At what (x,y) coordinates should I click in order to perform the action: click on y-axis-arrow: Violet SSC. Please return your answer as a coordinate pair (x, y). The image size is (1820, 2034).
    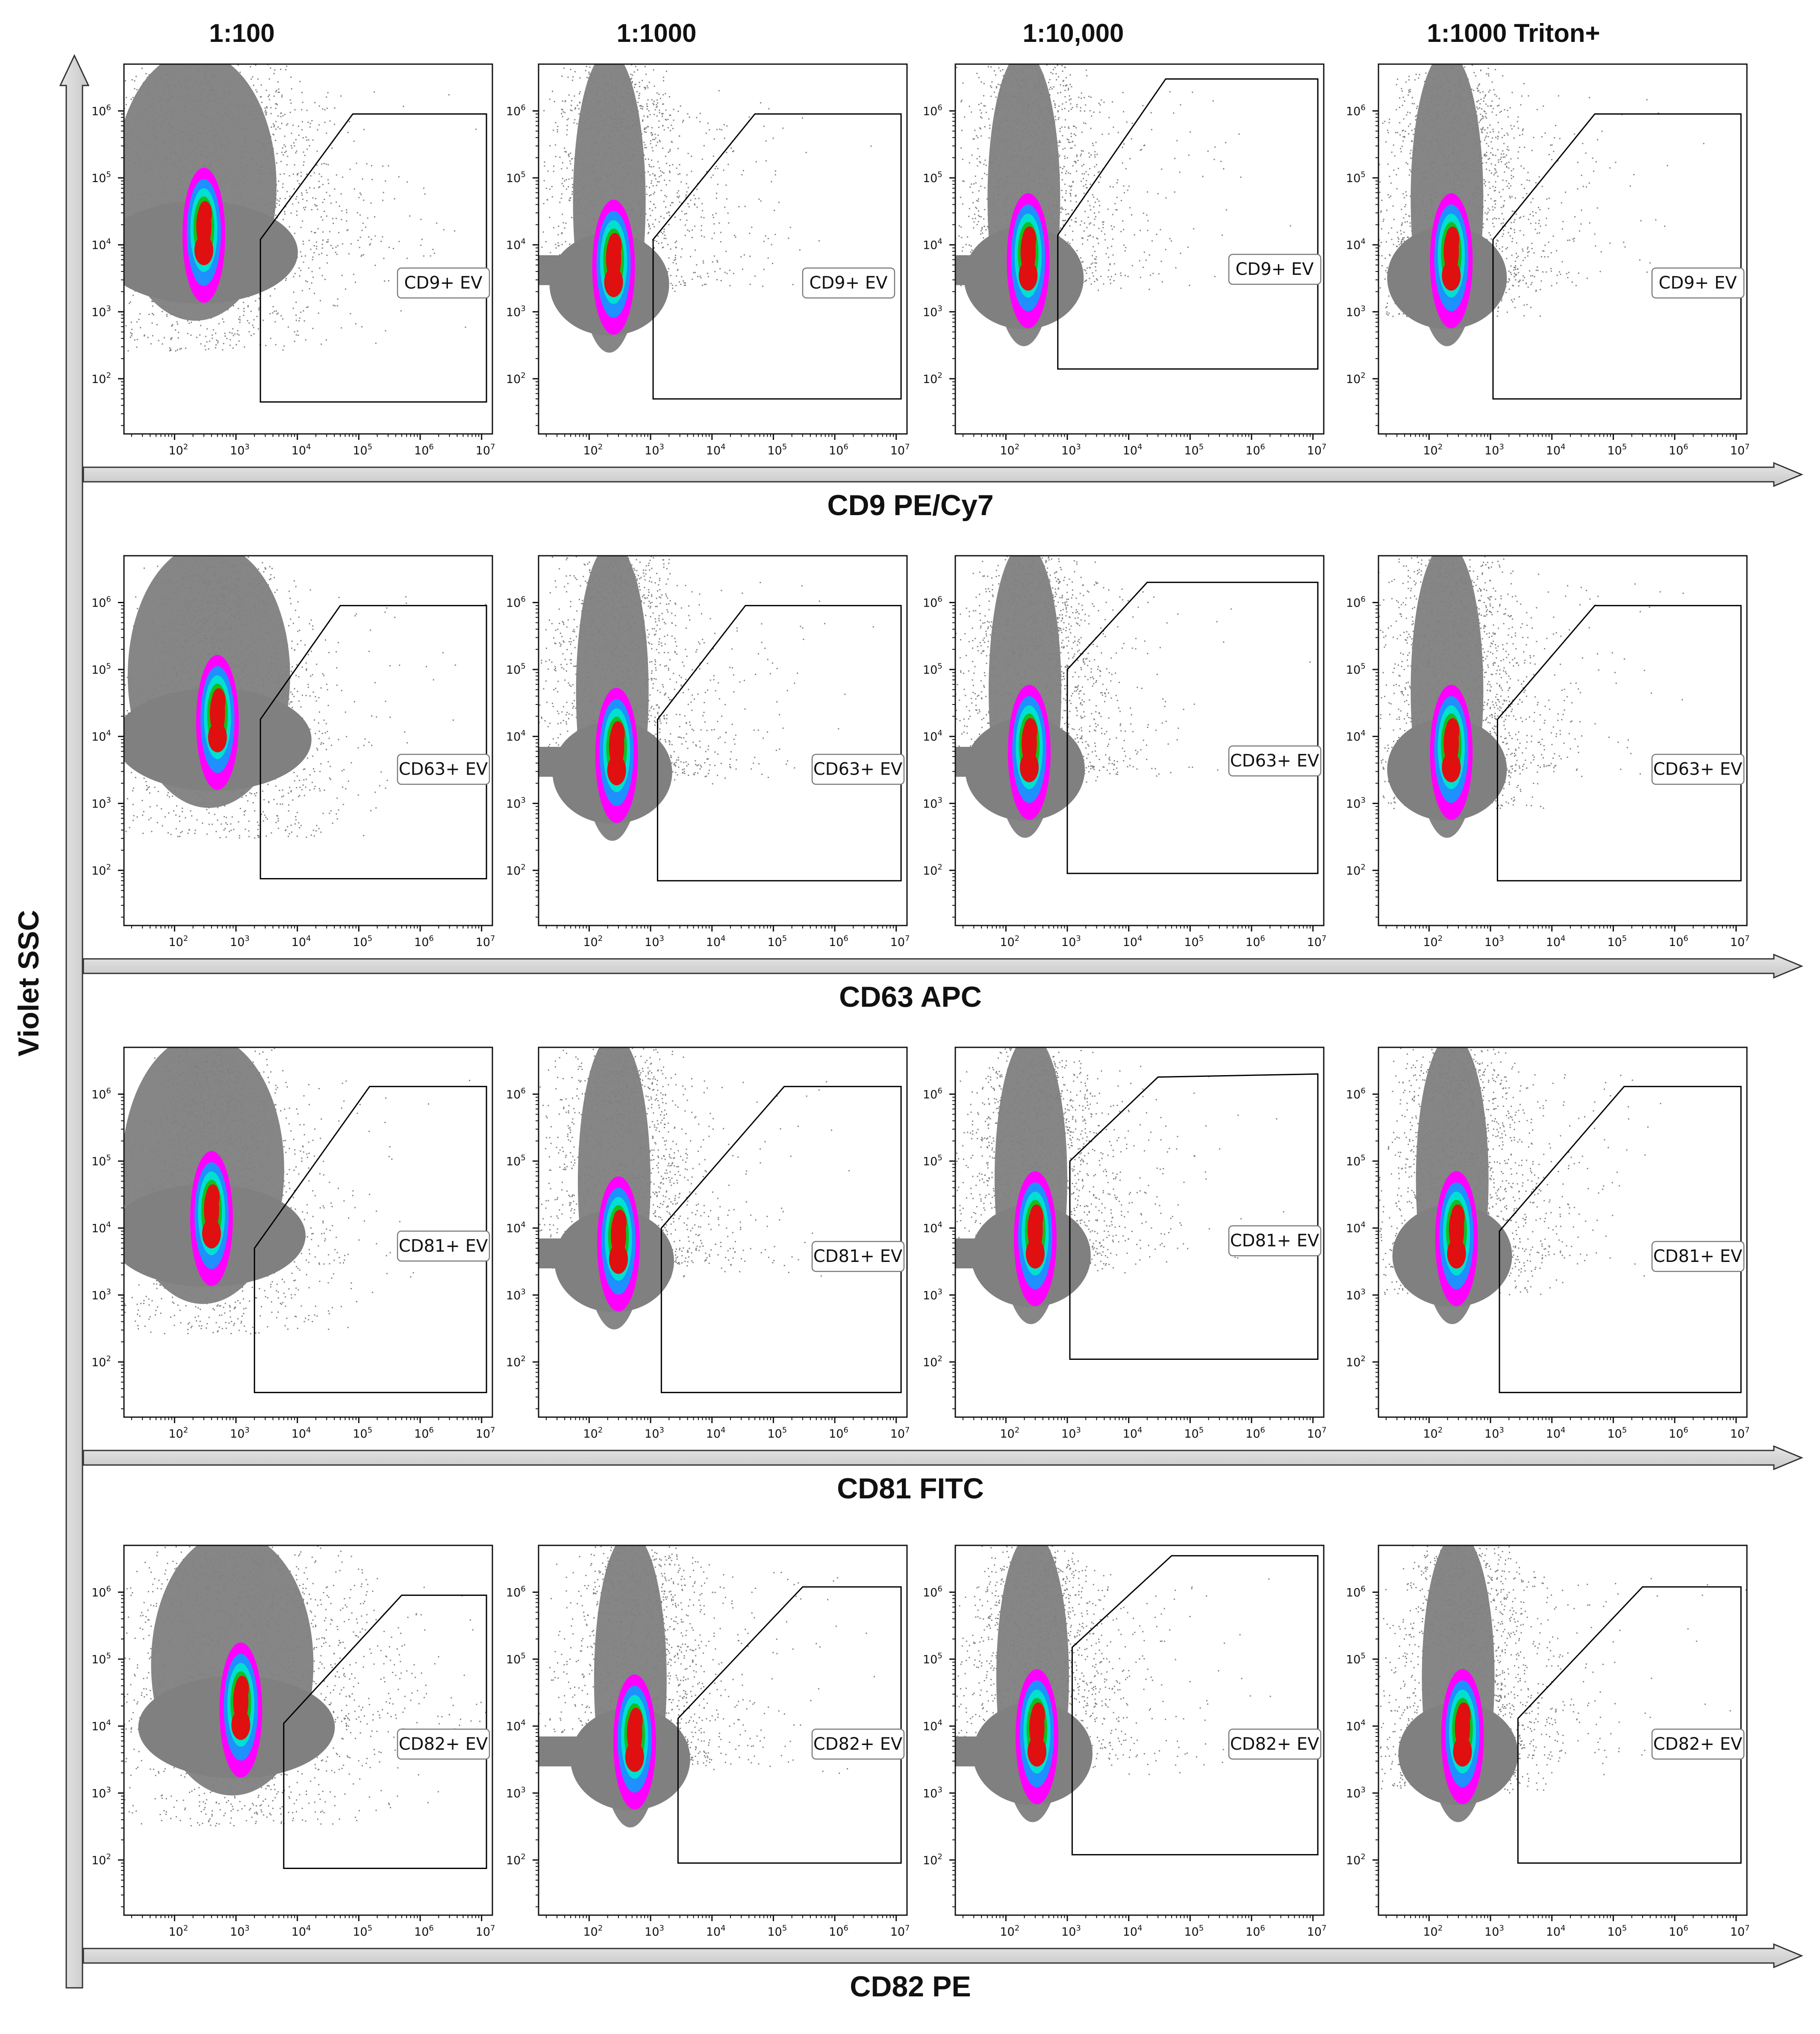
    Looking at the image, I should click on (51, 1022).